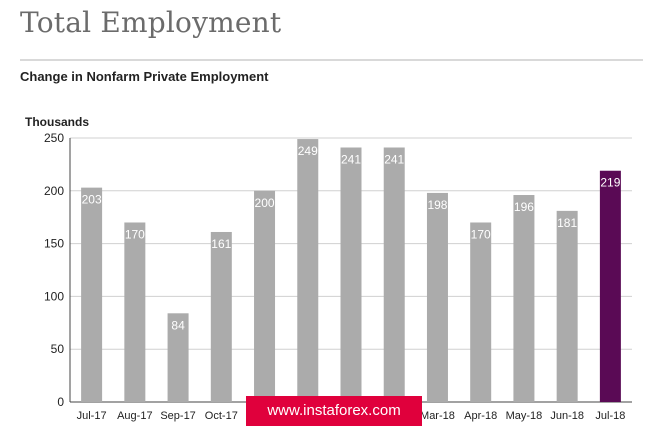 The height and width of the screenshot is (427, 665). Describe the element at coordinates (54, 296) in the screenshot. I see `y-tick-label: 100` at that location.